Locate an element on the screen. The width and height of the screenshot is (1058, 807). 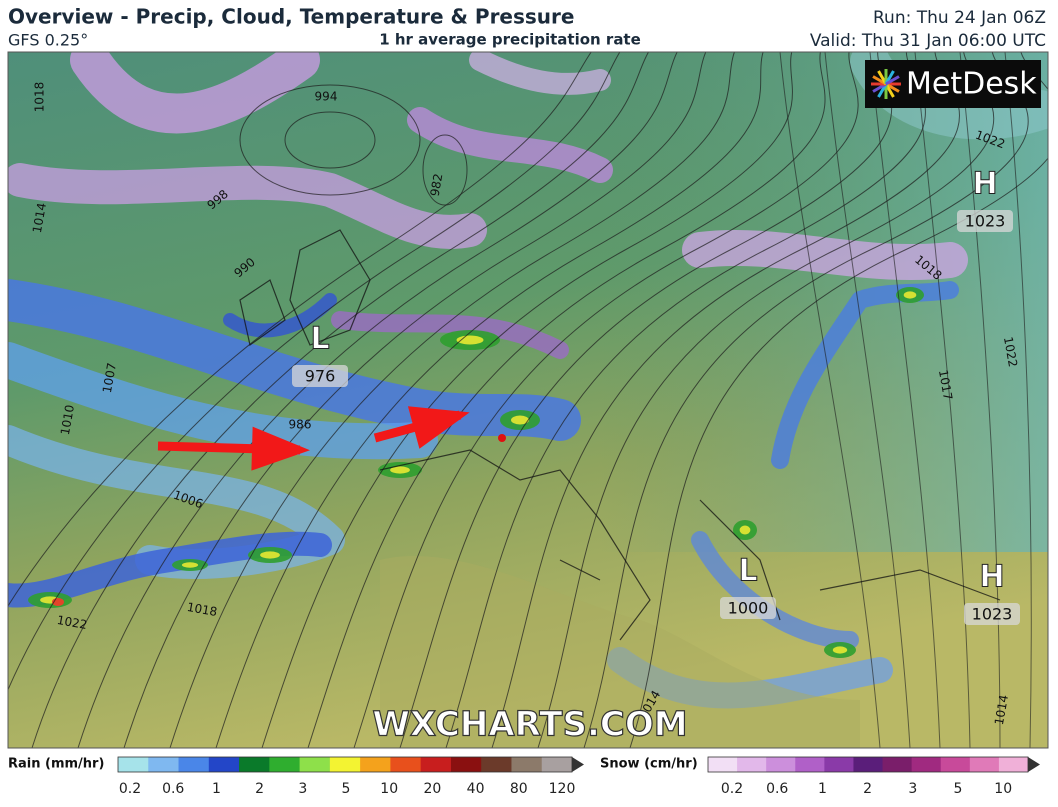
header-text: 1 hr average precipitation rate is located at coordinates (510, 40).